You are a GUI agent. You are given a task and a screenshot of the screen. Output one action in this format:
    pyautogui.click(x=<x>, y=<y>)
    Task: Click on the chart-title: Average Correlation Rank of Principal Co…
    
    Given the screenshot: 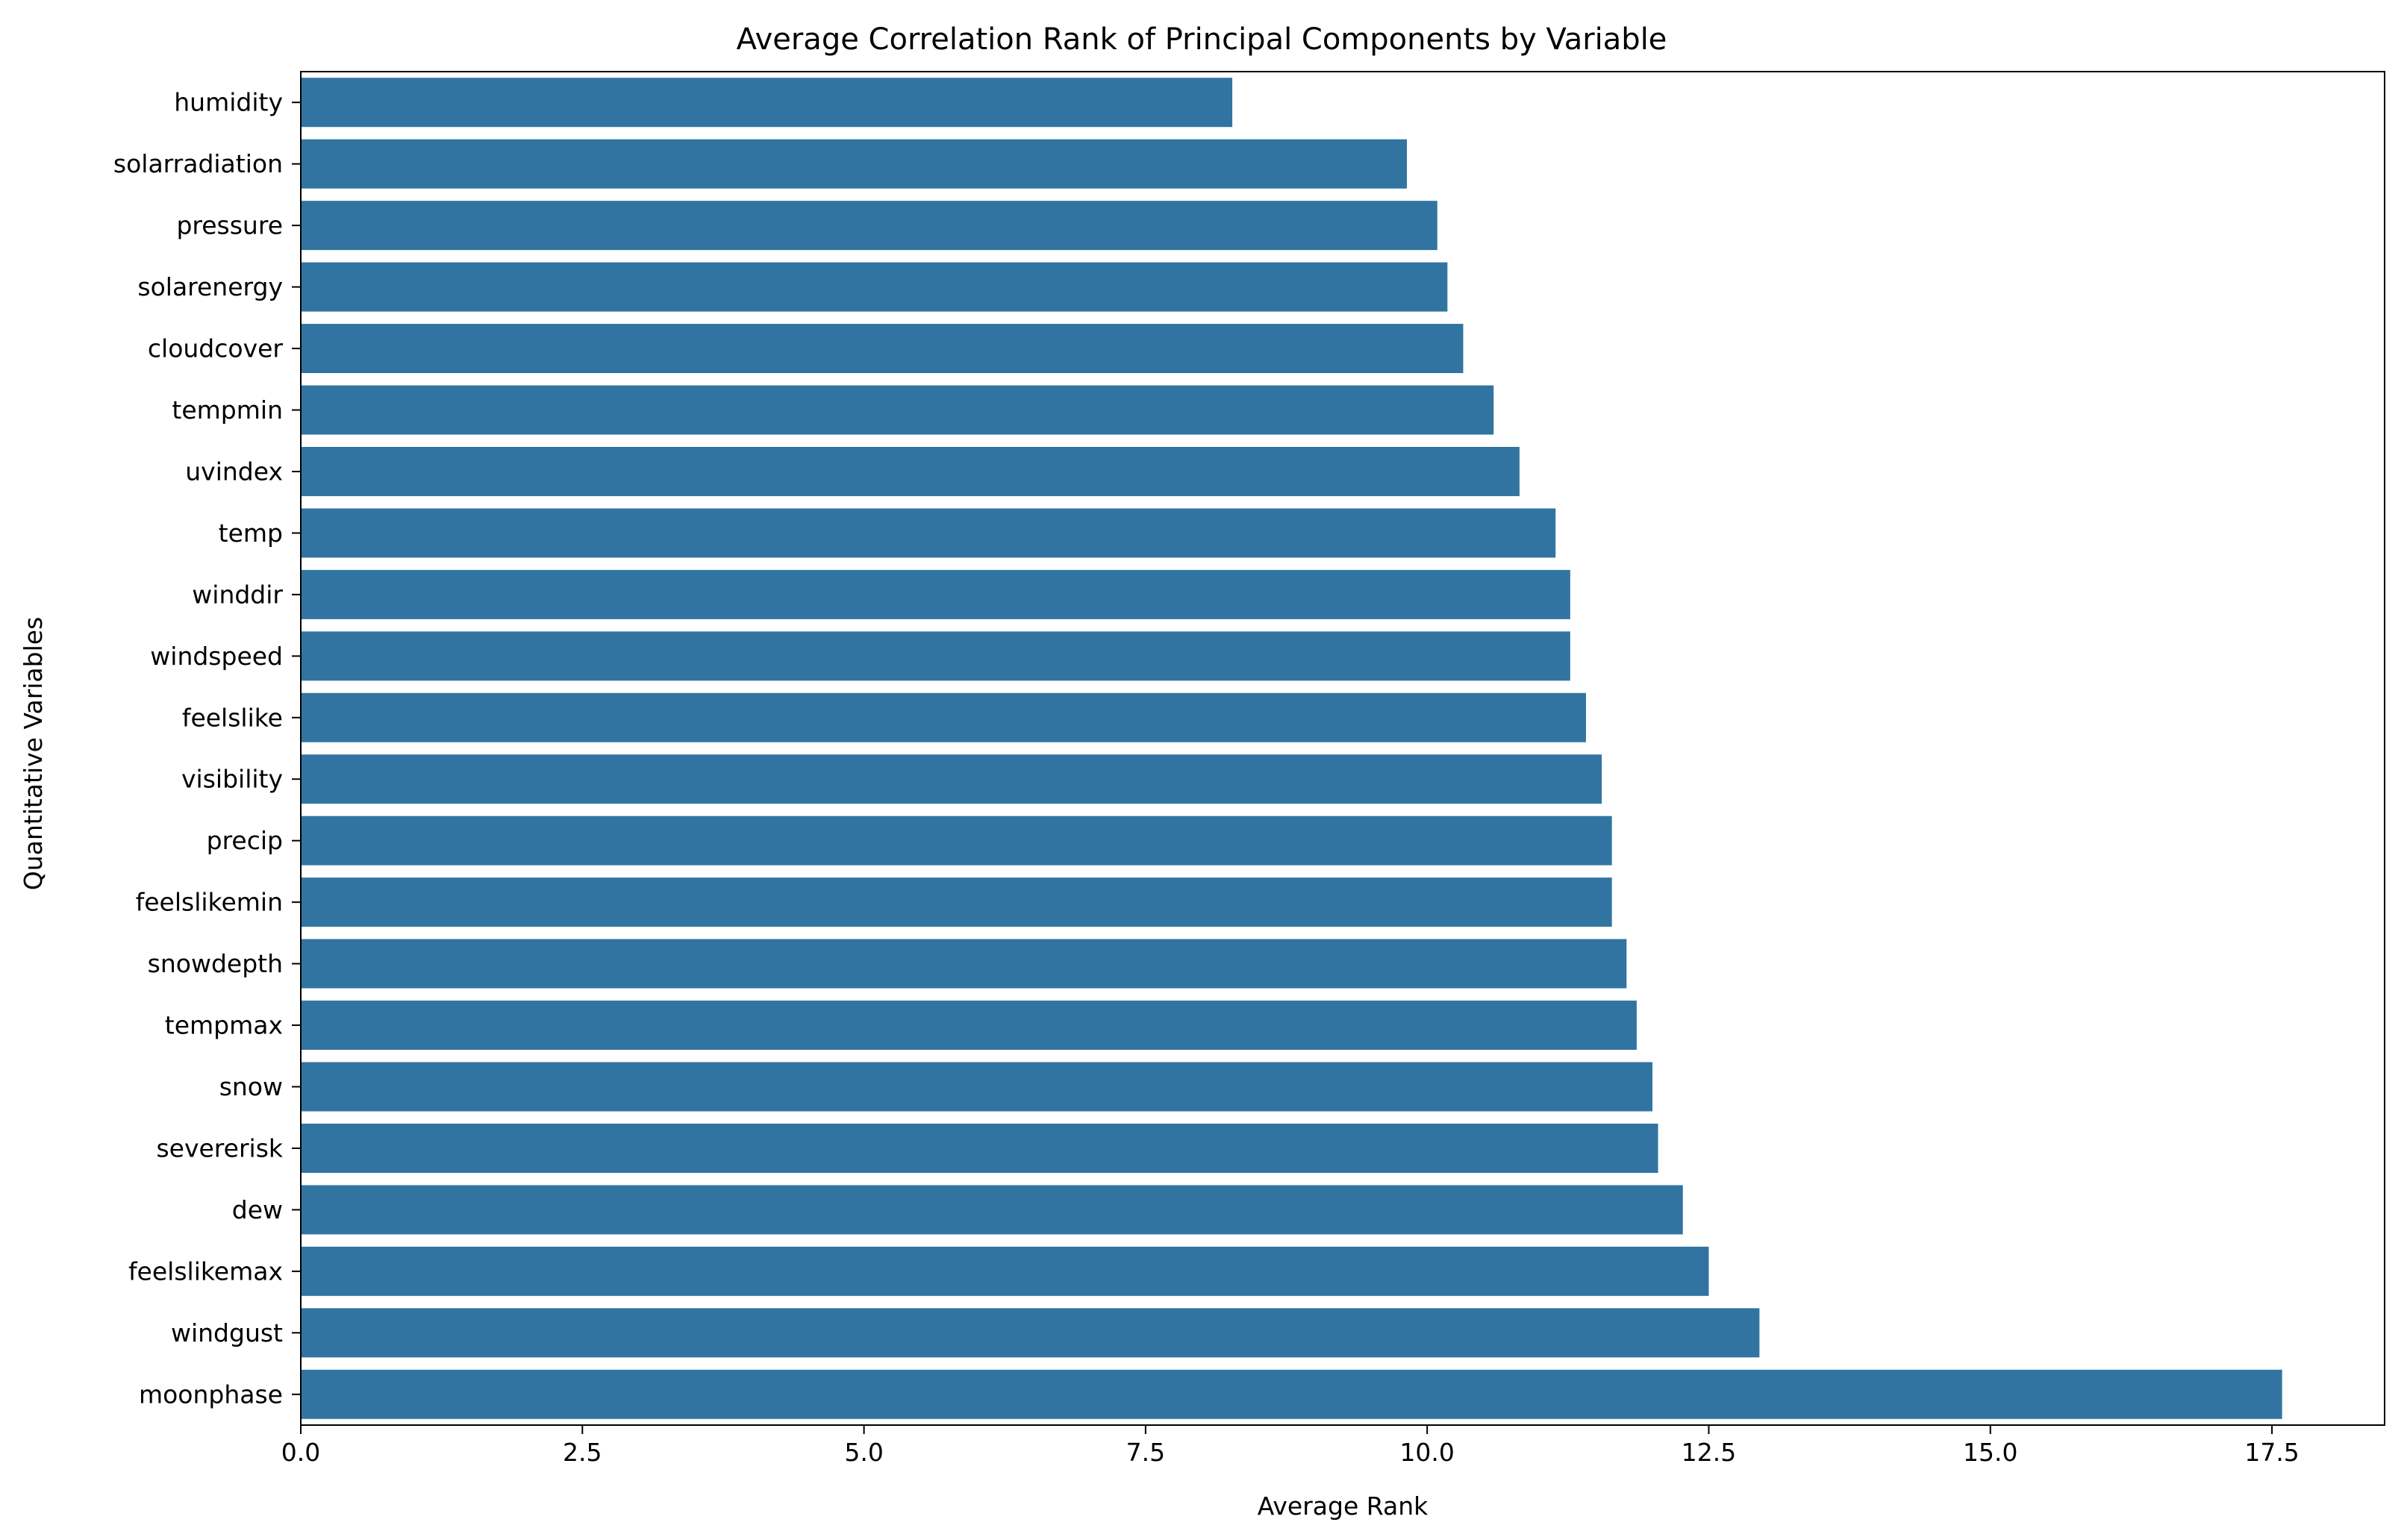 What is the action you would take?
    pyautogui.click(x=1202, y=39)
    